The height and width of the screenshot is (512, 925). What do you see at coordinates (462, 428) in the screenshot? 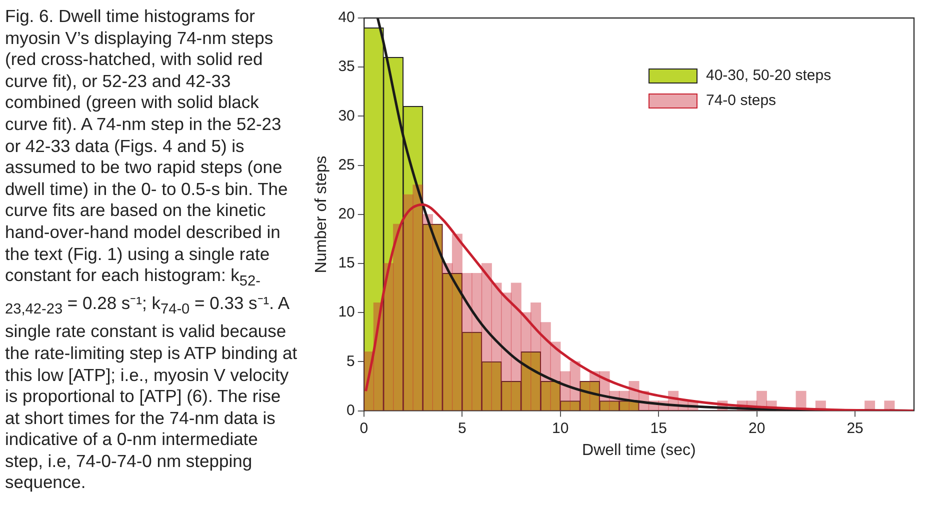
I see `x-tick-label: 5` at bounding box center [462, 428].